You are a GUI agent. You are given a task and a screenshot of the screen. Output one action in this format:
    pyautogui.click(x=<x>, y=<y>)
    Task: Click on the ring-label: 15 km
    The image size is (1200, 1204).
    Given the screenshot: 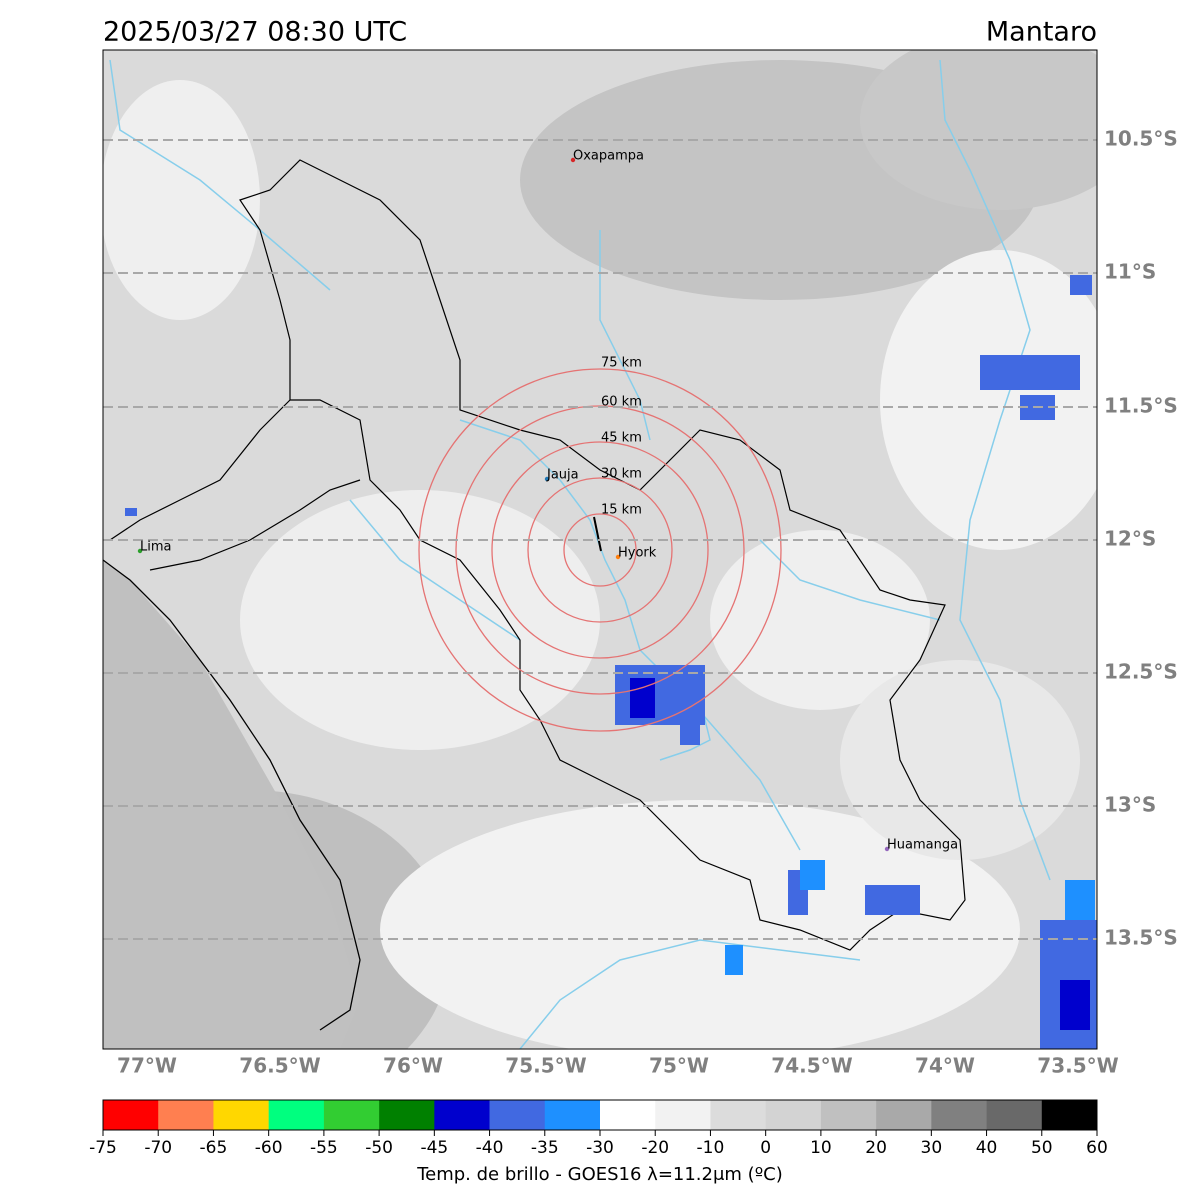 What is the action you would take?
    pyautogui.click(x=621, y=510)
    